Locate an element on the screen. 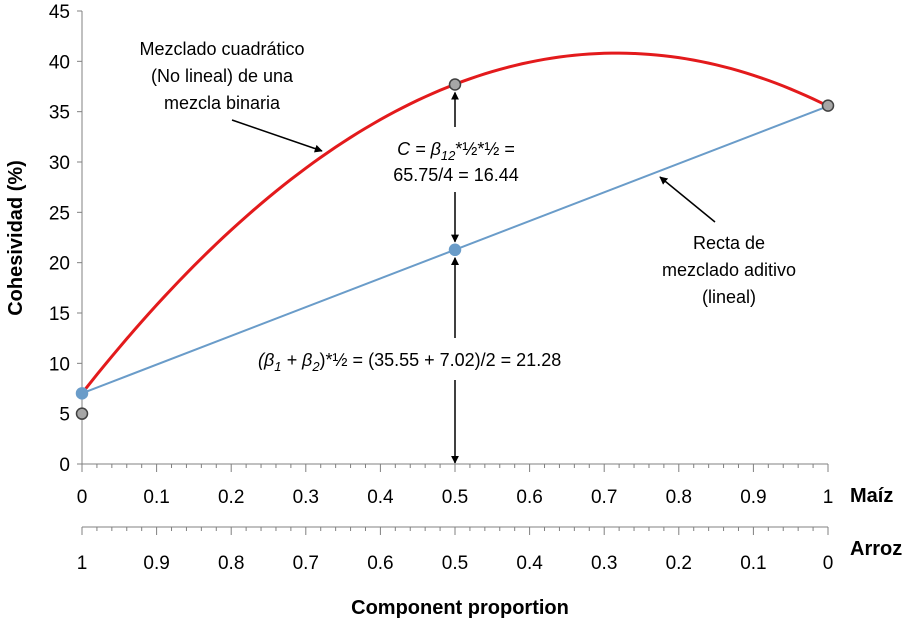 The image size is (917, 624). y-tick-label: 30 is located at coordinates (59, 163).